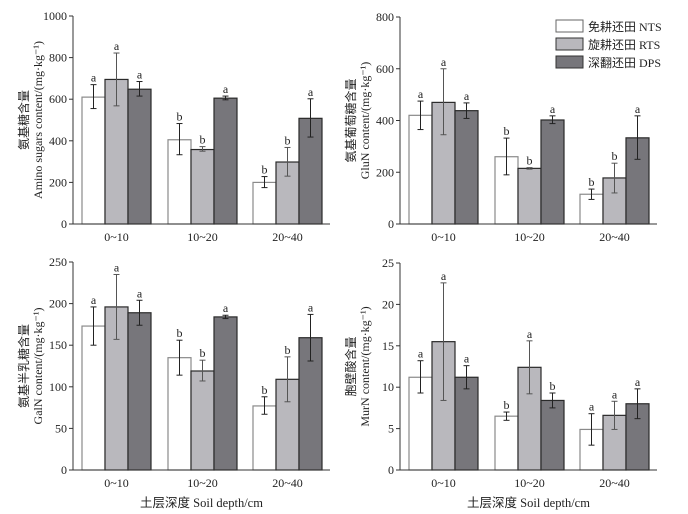 The height and width of the screenshot is (514, 688). Describe the element at coordinates (388, 387) in the screenshot. I see `y-tick-label: 10` at that location.